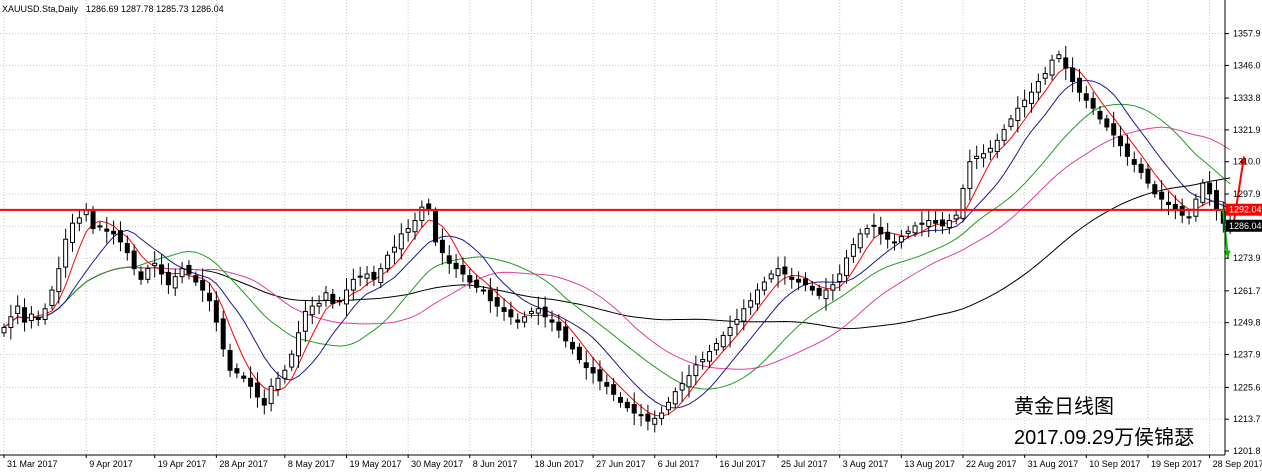 The image size is (1262, 475). What do you see at coordinates (1245, 226) in the screenshot?
I see `price-label-text-1: 1286.04` at bounding box center [1245, 226].